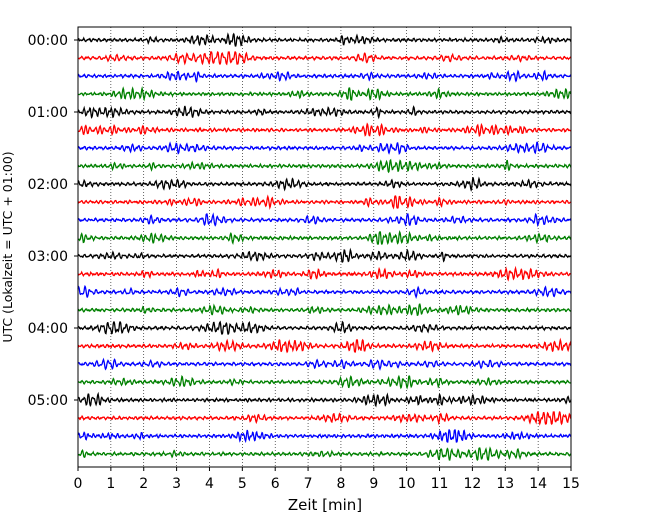  What do you see at coordinates (440, 484) in the screenshot?
I see `x-tick-label: 11` at bounding box center [440, 484].